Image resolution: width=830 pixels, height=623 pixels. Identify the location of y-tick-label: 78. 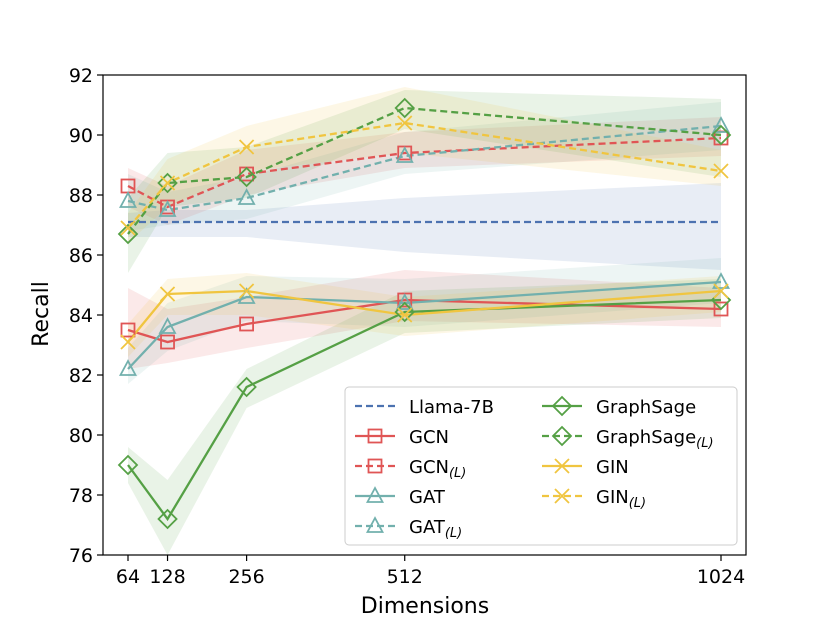
(81, 496).